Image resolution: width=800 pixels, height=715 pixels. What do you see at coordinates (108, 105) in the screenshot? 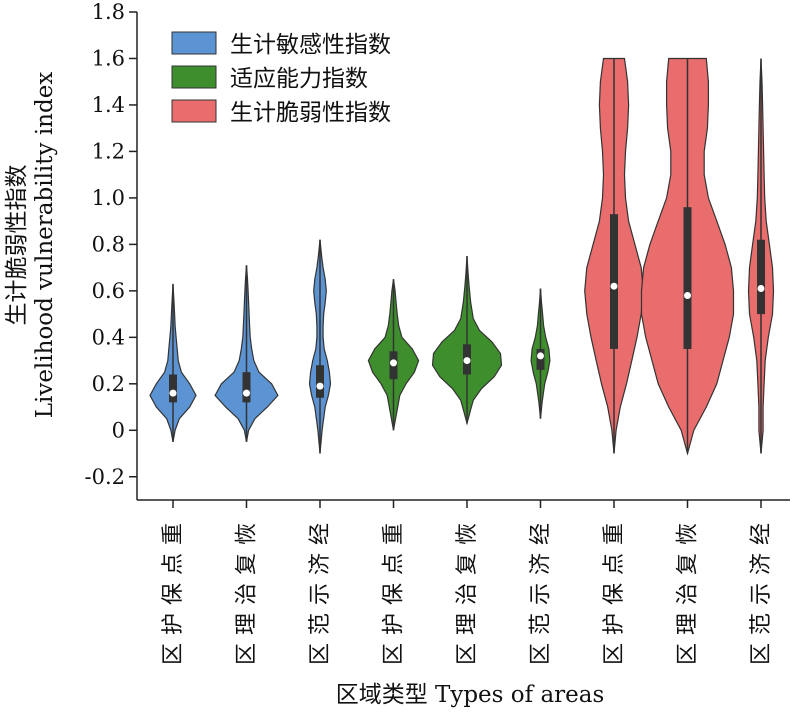
I see `y-tick-label: 1.4` at bounding box center [108, 105].